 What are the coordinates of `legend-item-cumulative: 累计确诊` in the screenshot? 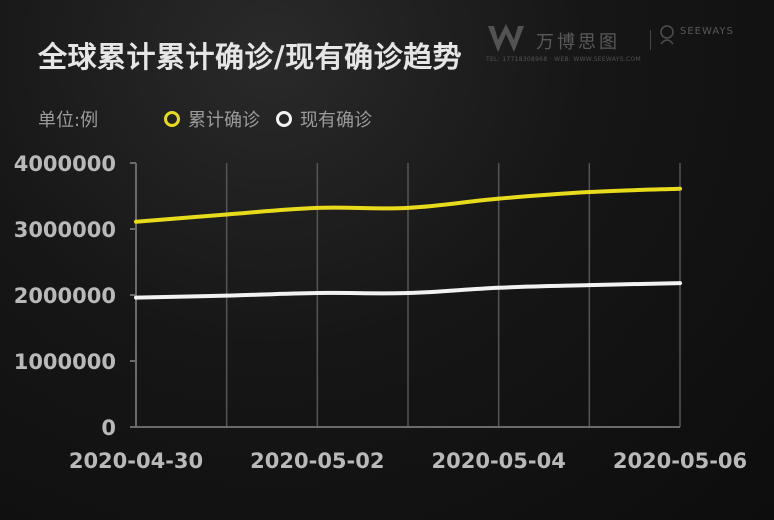 It's located at (212, 119).